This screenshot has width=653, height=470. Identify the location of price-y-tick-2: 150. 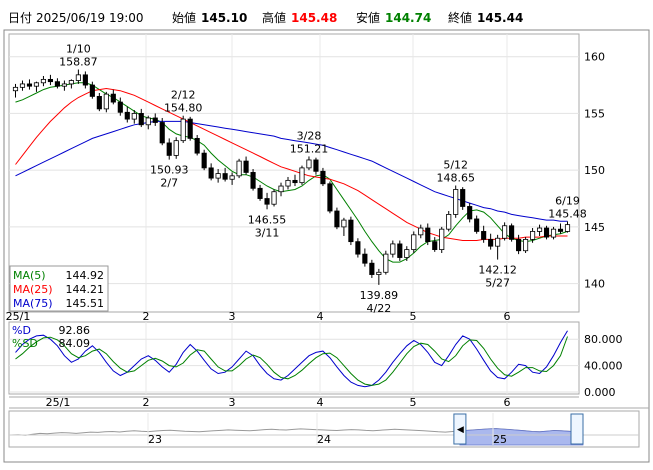
(594, 170).